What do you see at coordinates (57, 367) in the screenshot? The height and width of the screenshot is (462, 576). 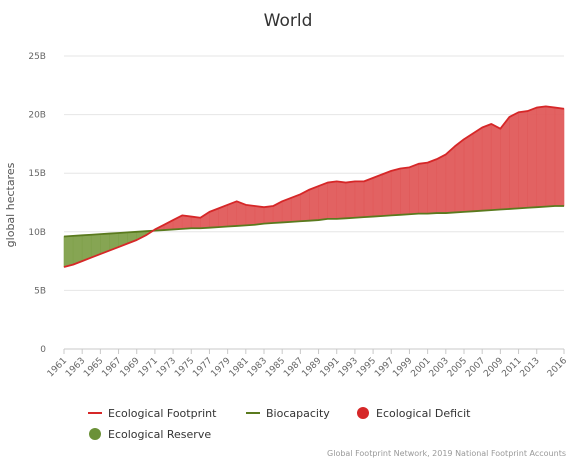 I see `x-tick-label: 1961` at bounding box center [57, 367].